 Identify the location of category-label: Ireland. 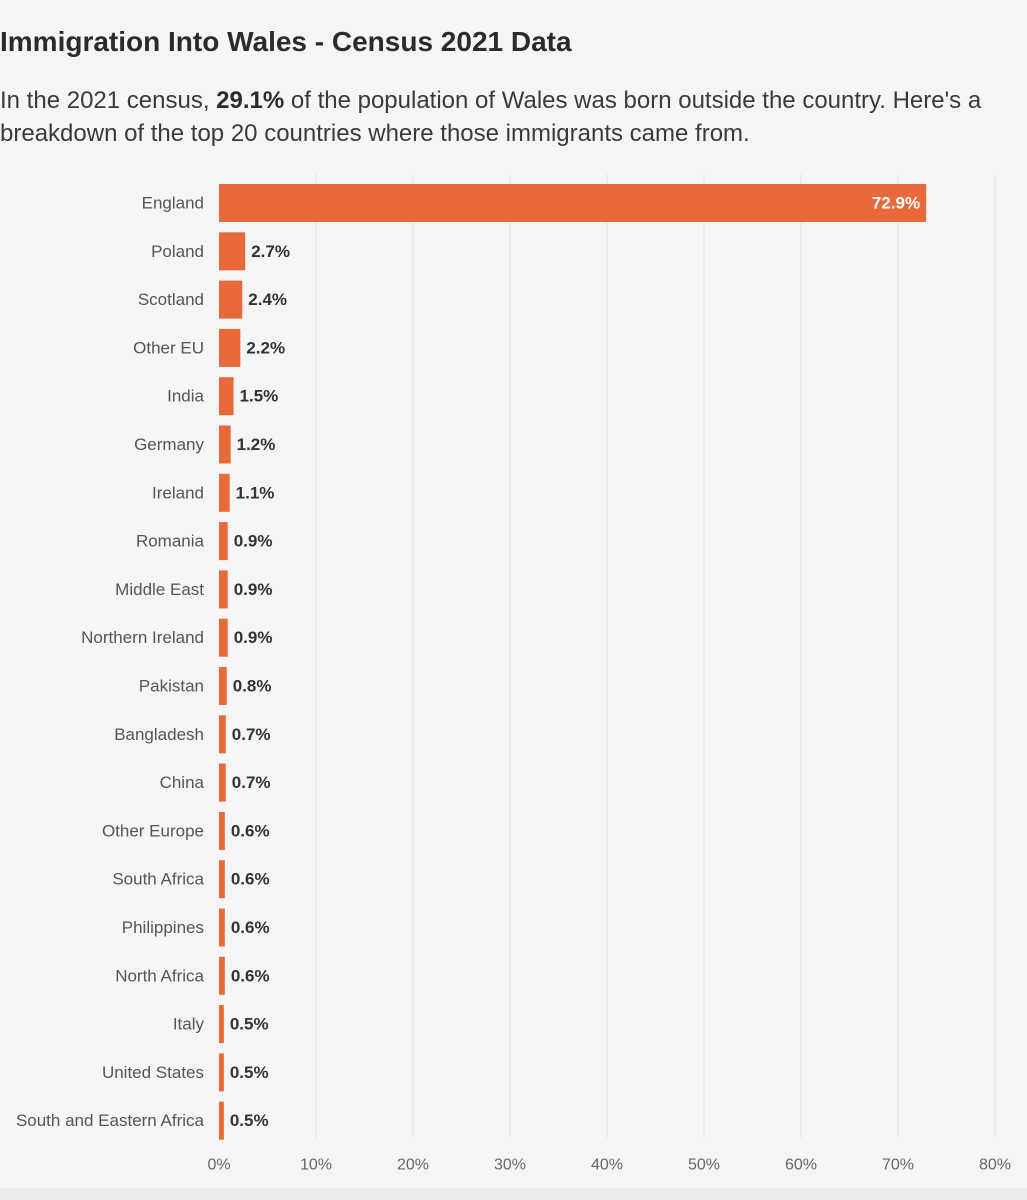
(178, 492).